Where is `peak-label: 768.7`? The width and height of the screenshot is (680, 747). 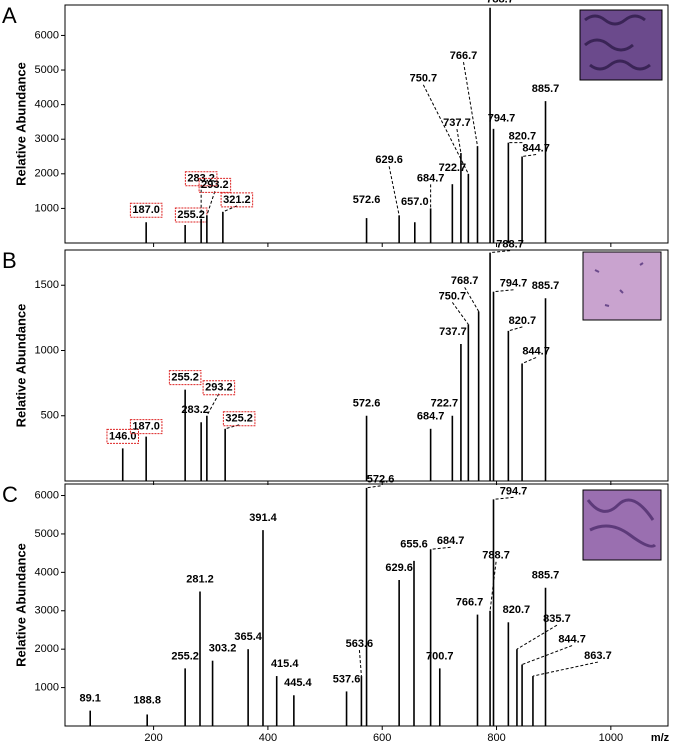
peak-label: 768.7 is located at coordinates (465, 281).